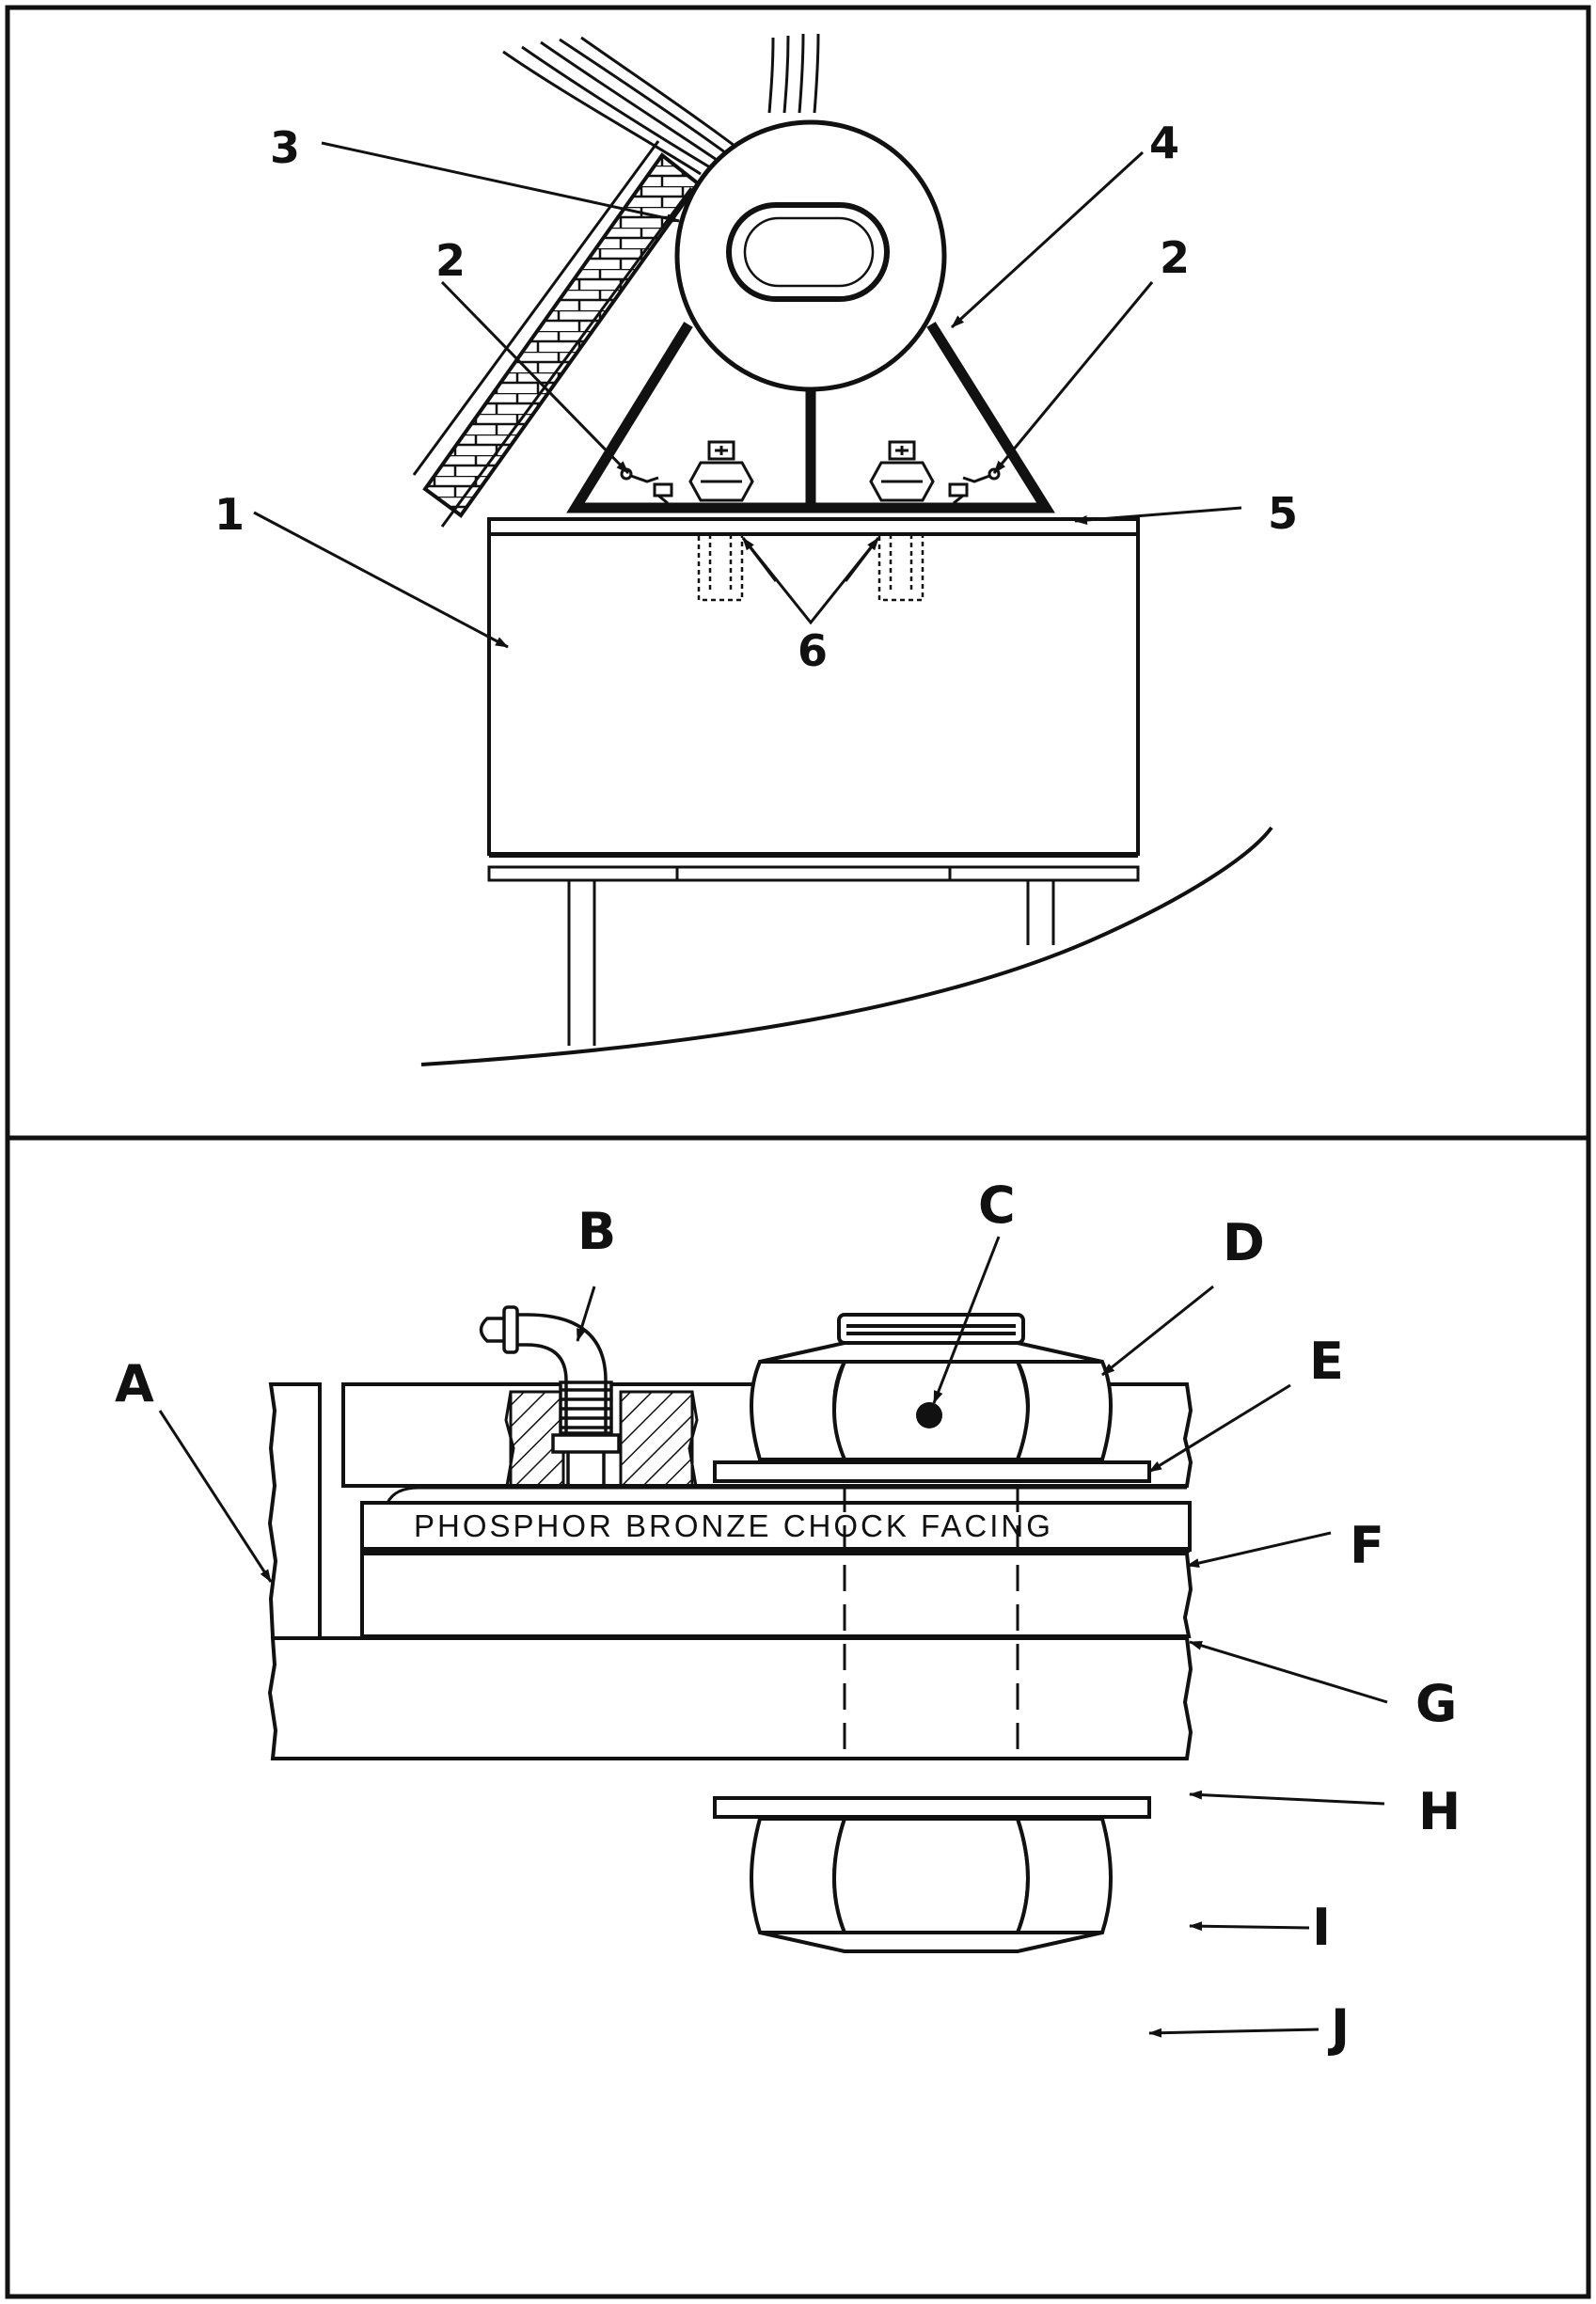  Describe the element at coordinates (550, 1395) in the screenshot. I see `grease-fitting` at that location.